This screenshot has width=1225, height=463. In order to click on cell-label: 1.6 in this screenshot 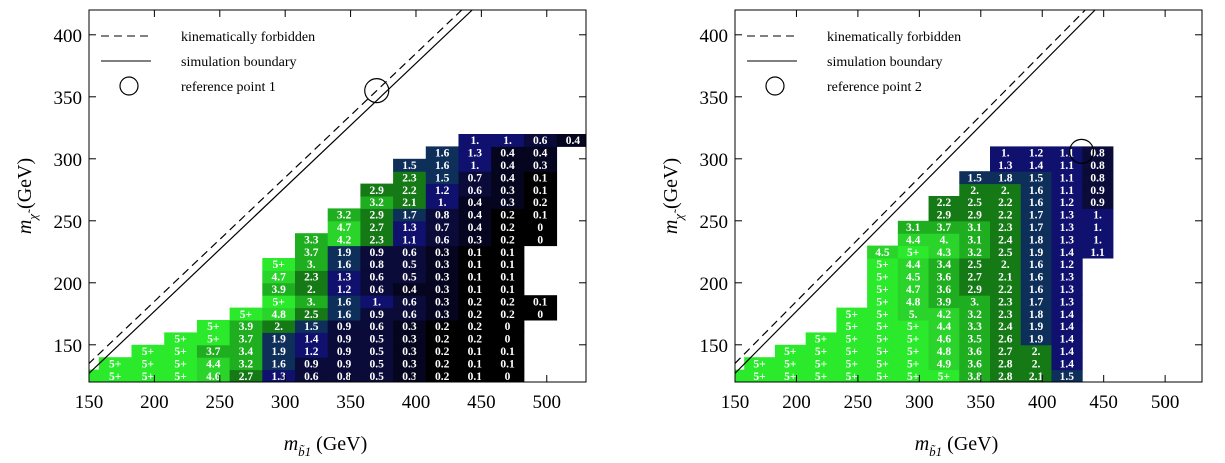, I will do `click(1036, 191)`.